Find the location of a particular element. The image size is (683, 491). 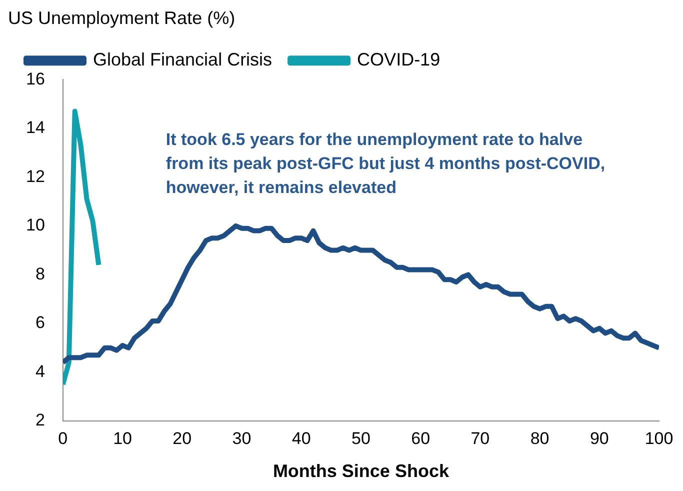

x-tick-label: 0 is located at coordinates (63, 438).